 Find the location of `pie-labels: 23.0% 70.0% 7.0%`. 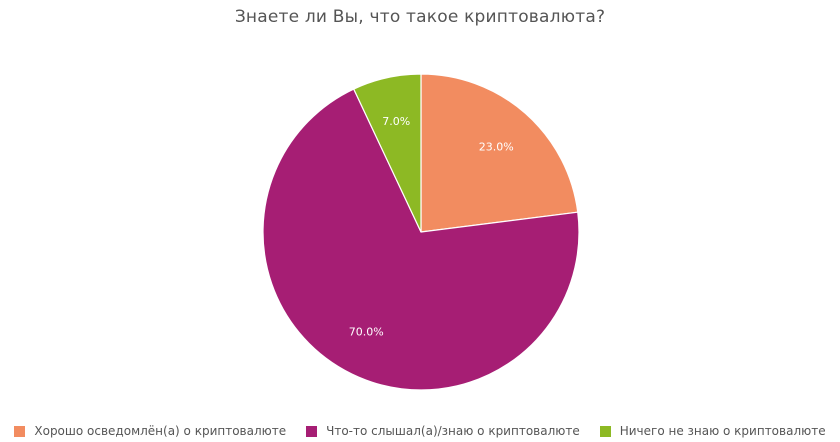

pie-labels: 23.0% 70.0% 7.0% is located at coordinates (431, 227).